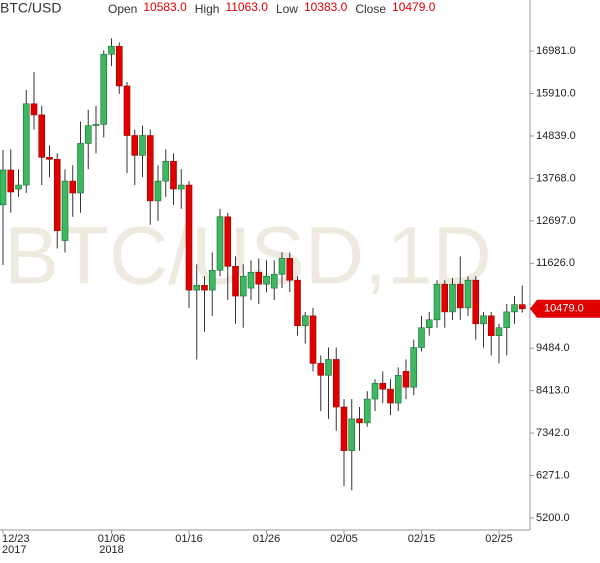 This screenshot has height=563, width=600. What do you see at coordinates (556, 221) in the screenshot?
I see `y-tick-label: 12697.0` at bounding box center [556, 221].